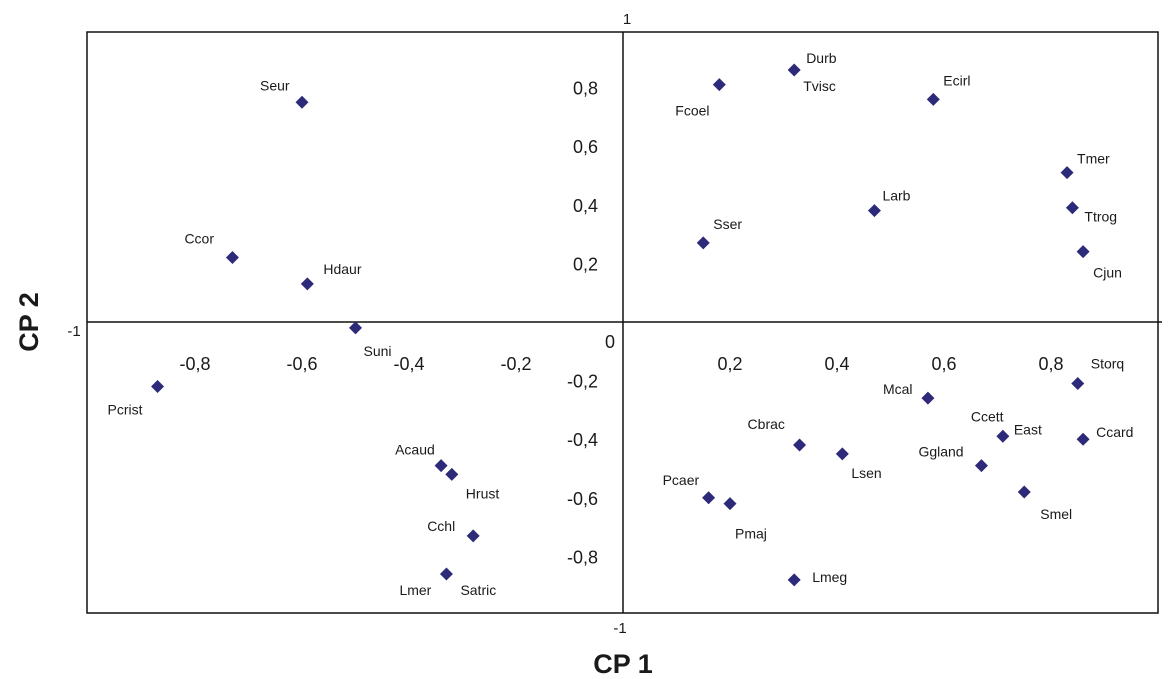 The height and width of the screenshot is (679, 1171). What do you see at coordinates (1050, 364) in the screenshot?
I see `x-tick-label: 0,8` at bounding box center [1050, 364].